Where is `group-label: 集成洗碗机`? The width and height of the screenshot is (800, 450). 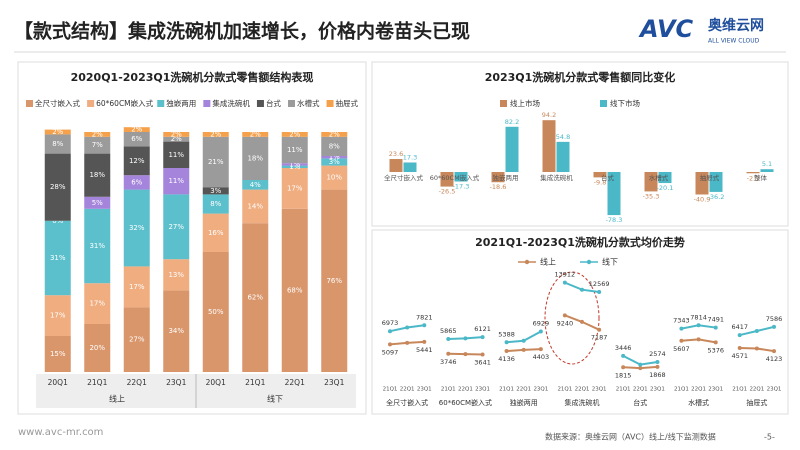
group-label: 集成洗碗机 is located at coordinates (582, 402).